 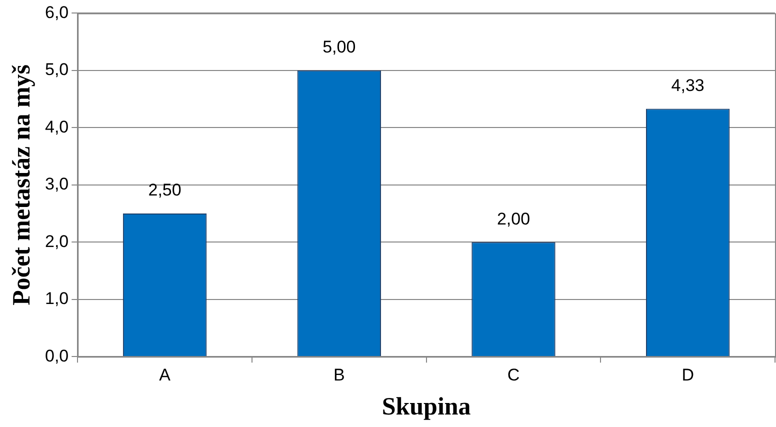 What do you see at coordinates (339, 47) in the screenshot?
I see `data-label: 5,00` at bounding box center [339, 47].